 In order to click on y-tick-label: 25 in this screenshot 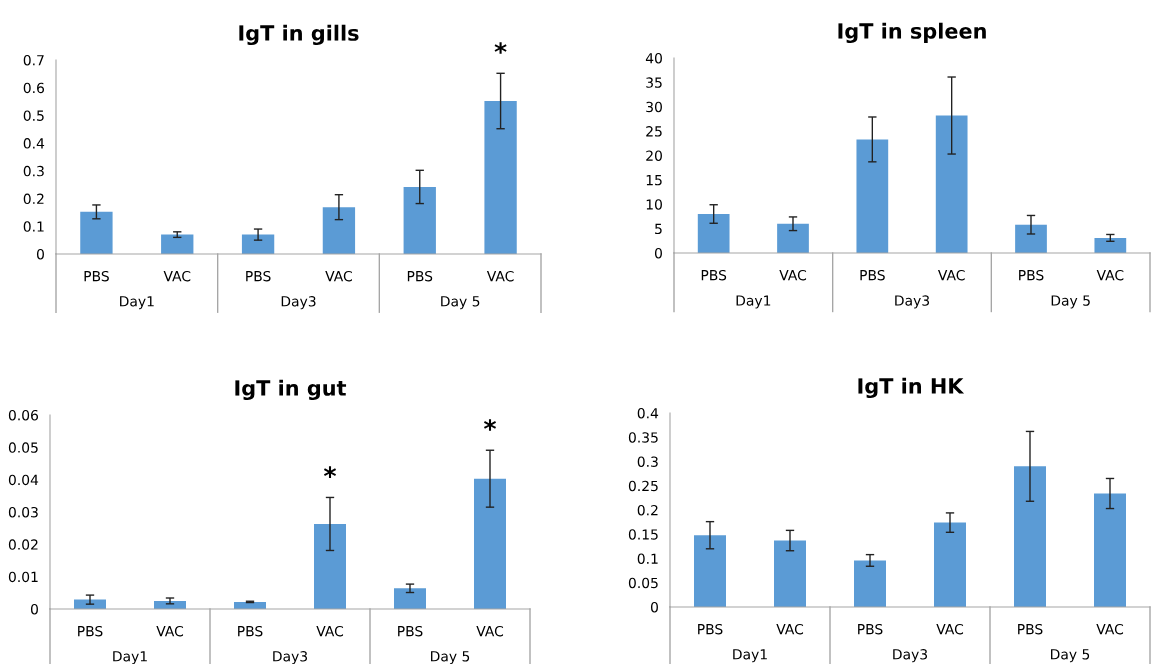, I will do `click(654, 131)`.